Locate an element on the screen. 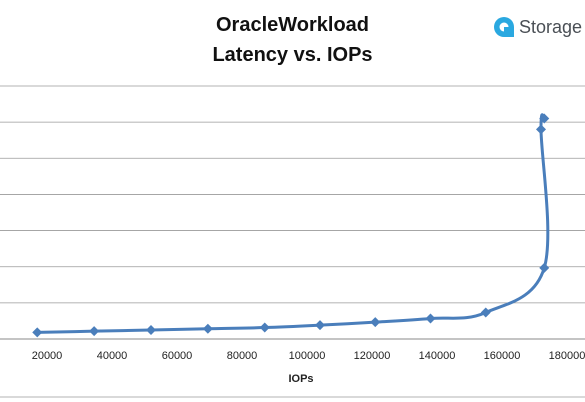 The height and width of the screenshot is (402, 585). x-tick-label: 120000 is located at coordinates (372, 356).